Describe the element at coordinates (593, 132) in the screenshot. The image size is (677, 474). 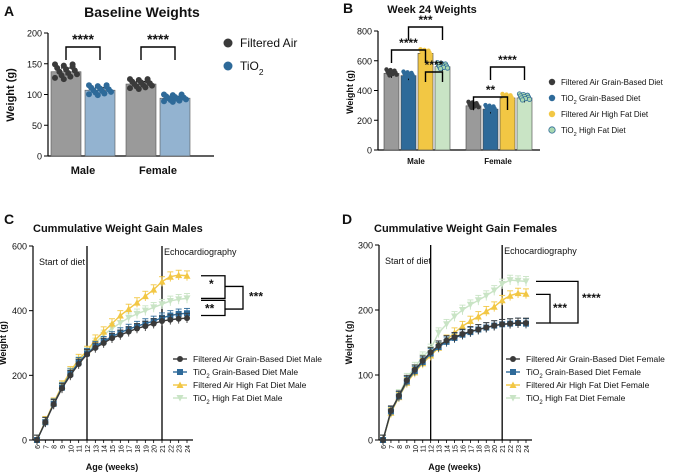
I see `panel-b-legend-label: TiO2 High Fat Diet` at that location.